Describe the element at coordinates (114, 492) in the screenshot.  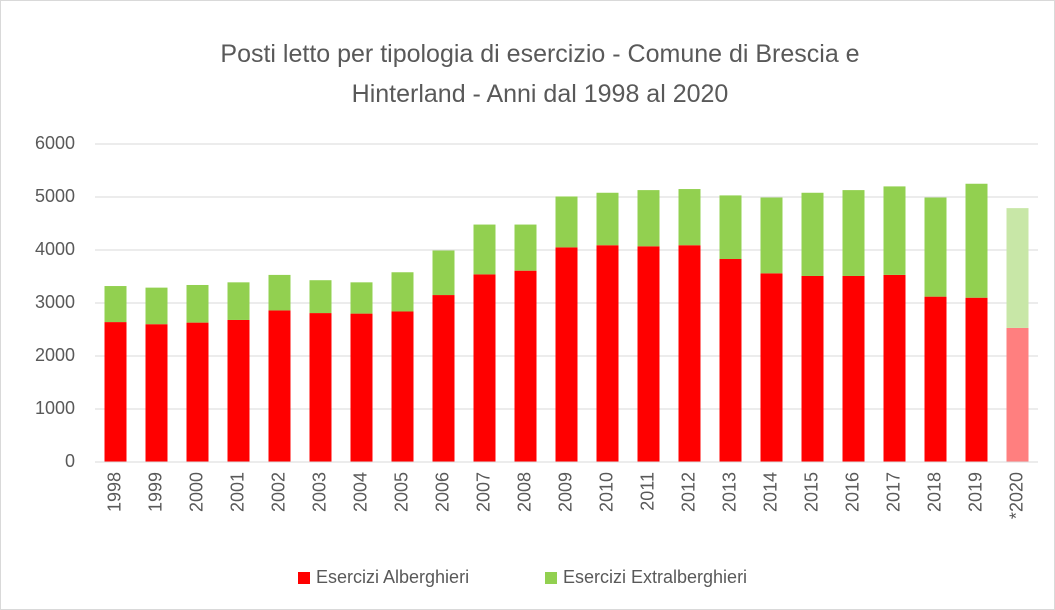
I see `x-tick-label: 1998` at that location.